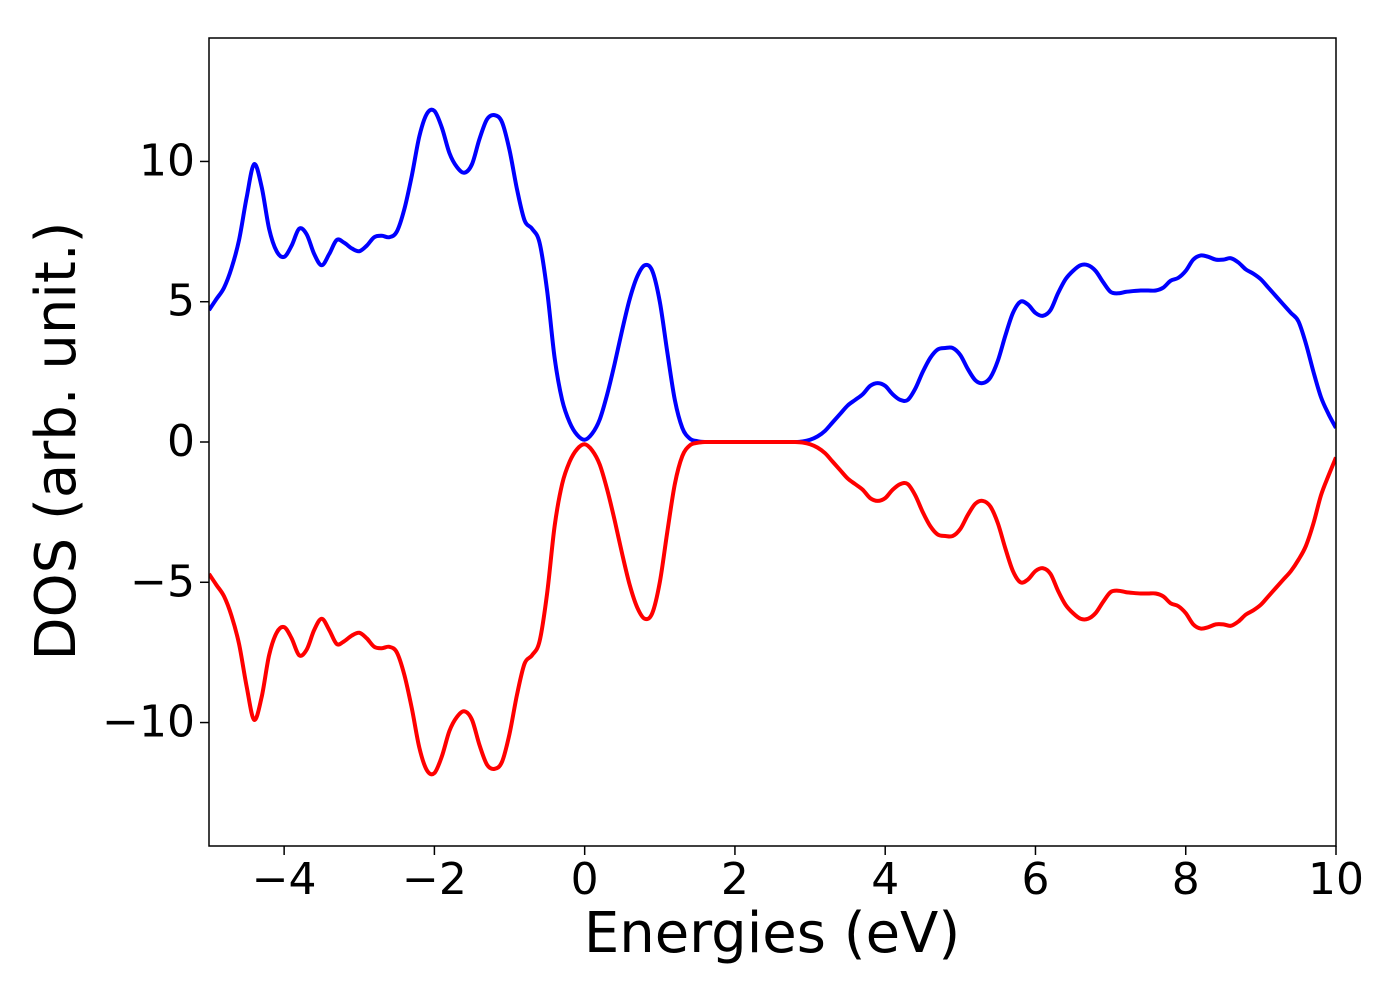 This screenshot has height=1000, width=1400. What do you see at coordinates (585, 879) in the screenshot?
I see `x-tick-label: 0` at bounding box center [585, 879].